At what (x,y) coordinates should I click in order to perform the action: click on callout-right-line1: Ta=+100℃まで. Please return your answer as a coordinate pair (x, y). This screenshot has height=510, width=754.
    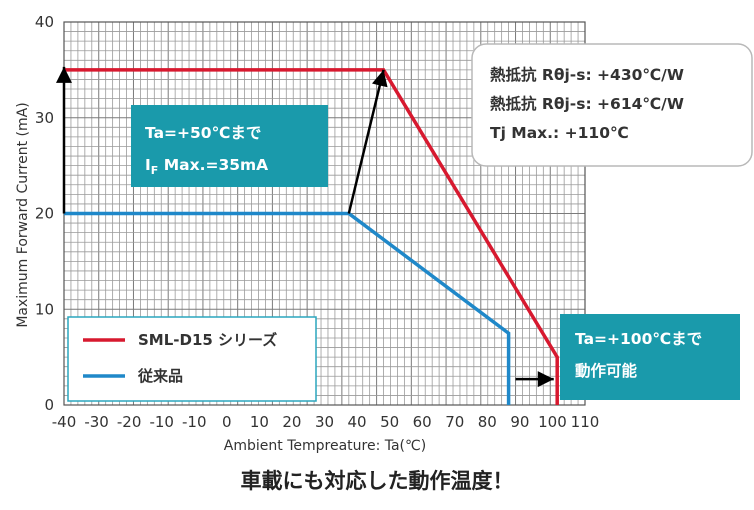
    Looking at the image, I should click on (638, 339).